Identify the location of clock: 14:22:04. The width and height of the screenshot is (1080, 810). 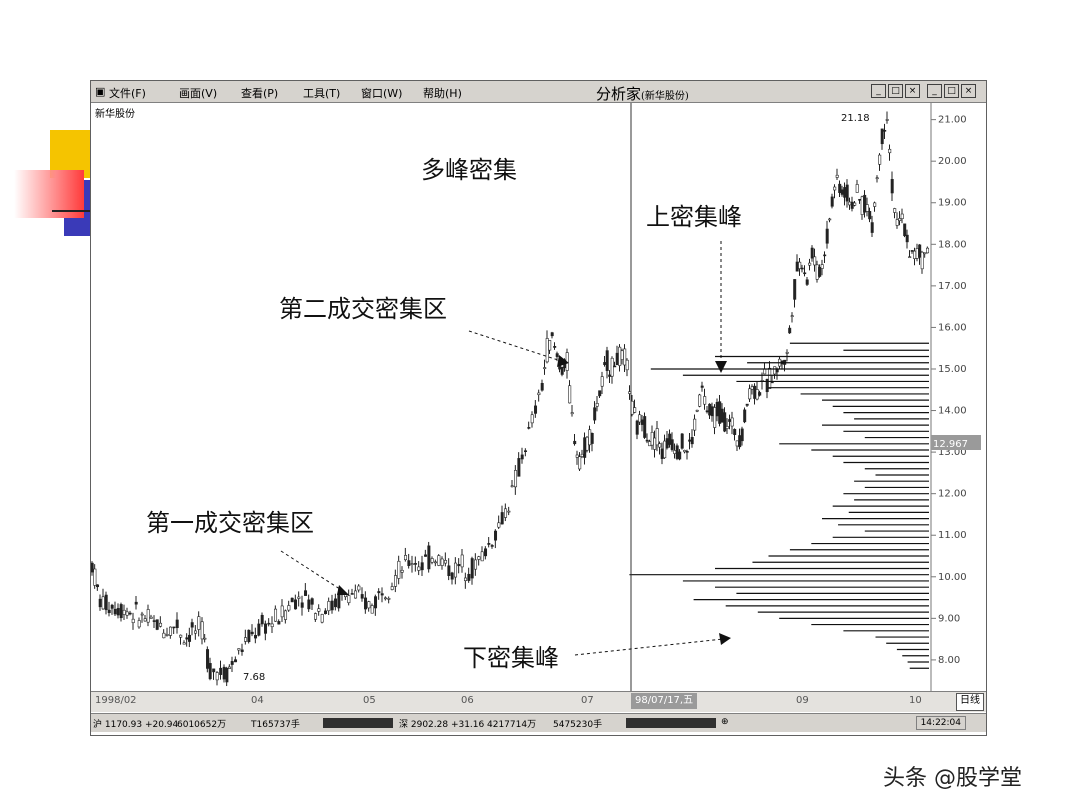
(940, 723).